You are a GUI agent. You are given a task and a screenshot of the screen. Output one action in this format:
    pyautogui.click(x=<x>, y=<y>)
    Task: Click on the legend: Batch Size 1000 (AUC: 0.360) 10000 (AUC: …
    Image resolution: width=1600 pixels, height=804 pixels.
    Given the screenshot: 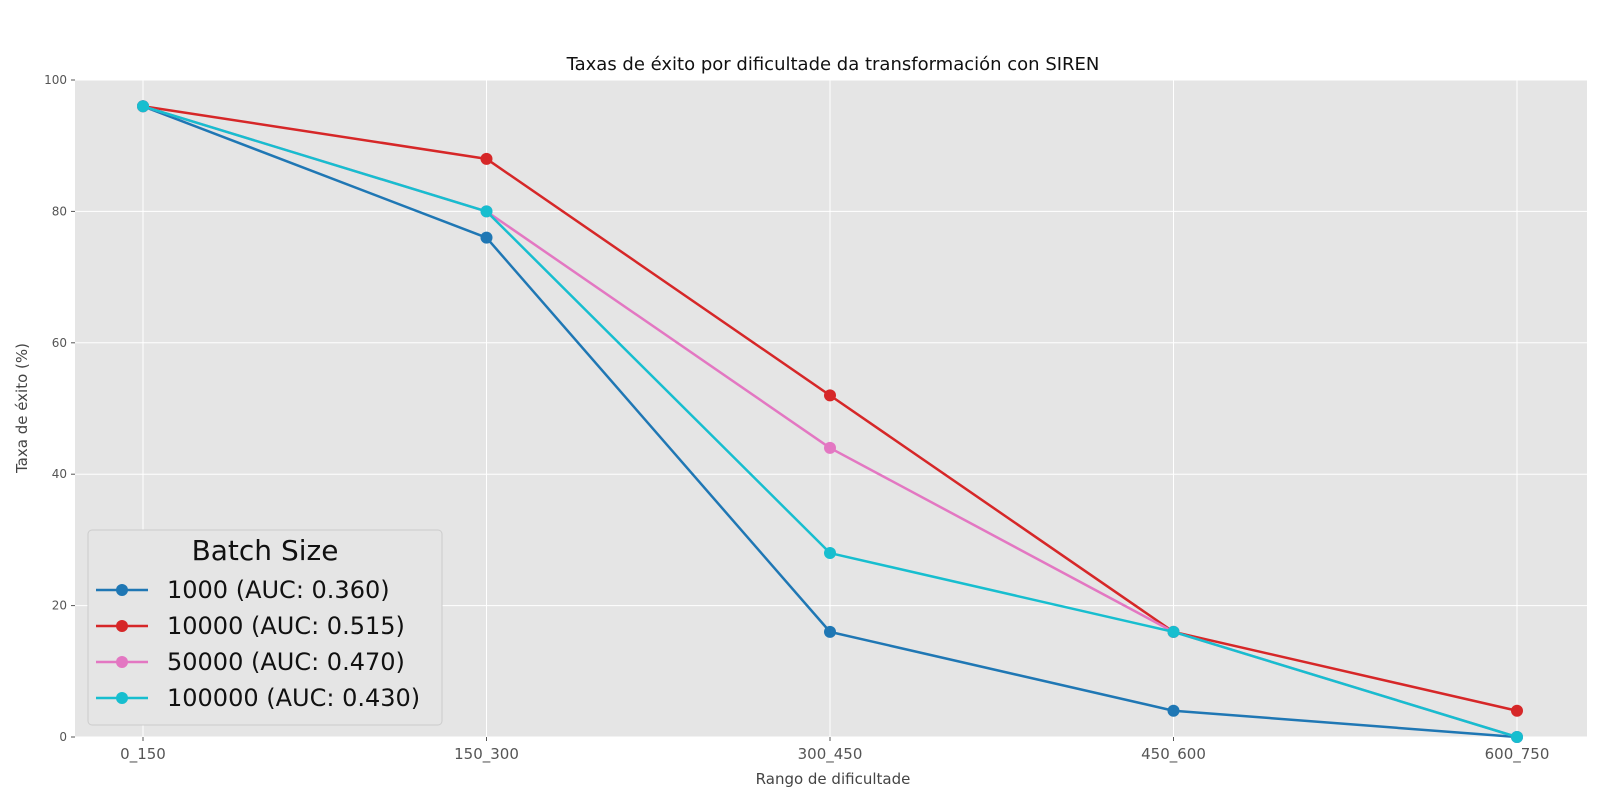 What is the action you would take?
    pyautogui.click(x=265, y=627)
    